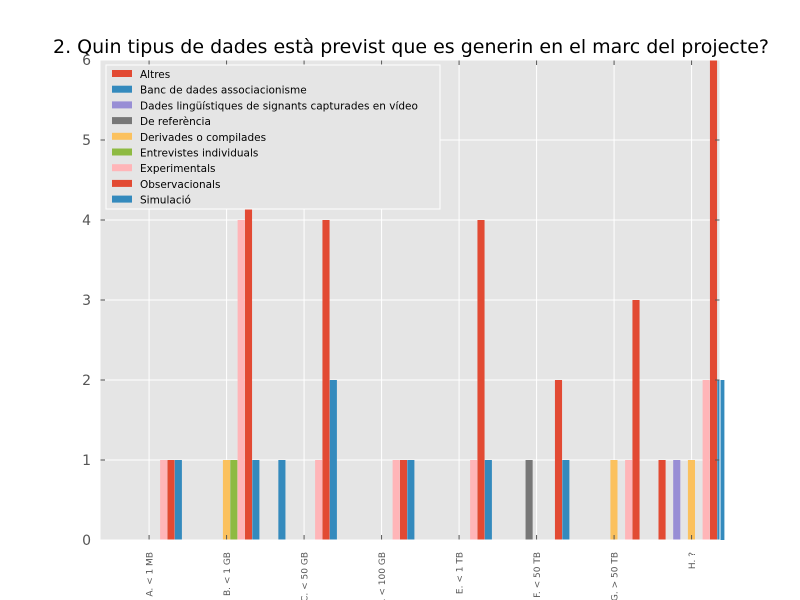  Describe the element at coordinates (165, 201) in the screenshot. I see `legend-label: Simulació` at that location.